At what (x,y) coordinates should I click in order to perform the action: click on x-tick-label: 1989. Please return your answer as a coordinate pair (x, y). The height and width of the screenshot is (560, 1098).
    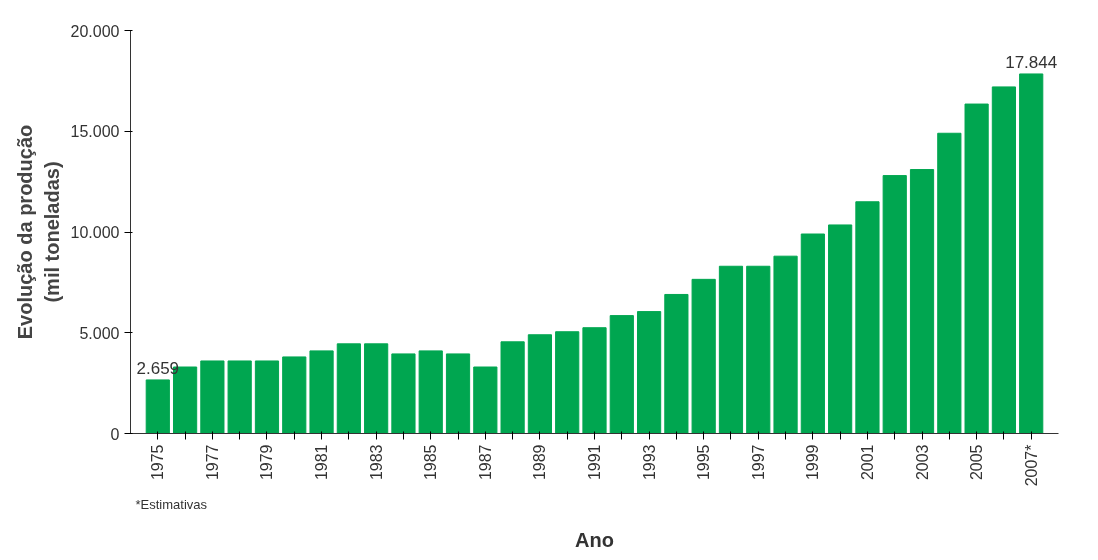
    Looking at the image, I should click on (540, 462).